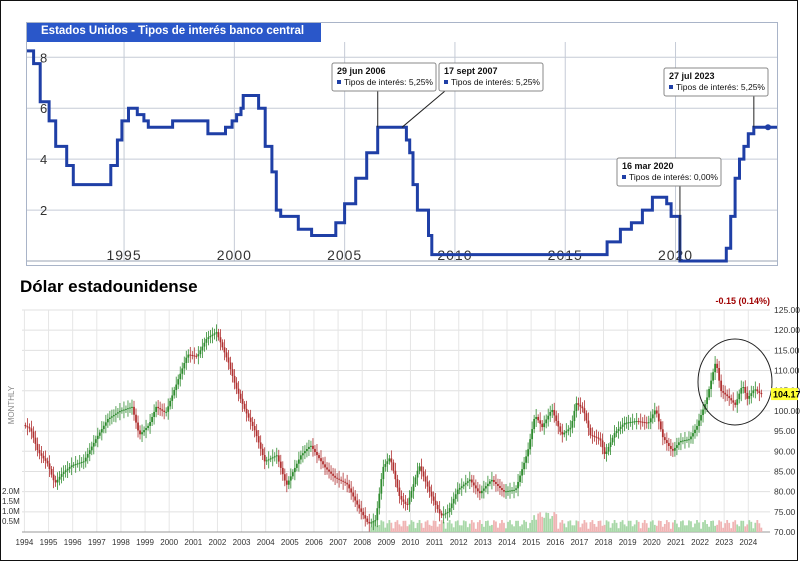  Describe the element at coordinates (785, 512) in the screenshot. I see `y-tick-label: 75.00` at that location.